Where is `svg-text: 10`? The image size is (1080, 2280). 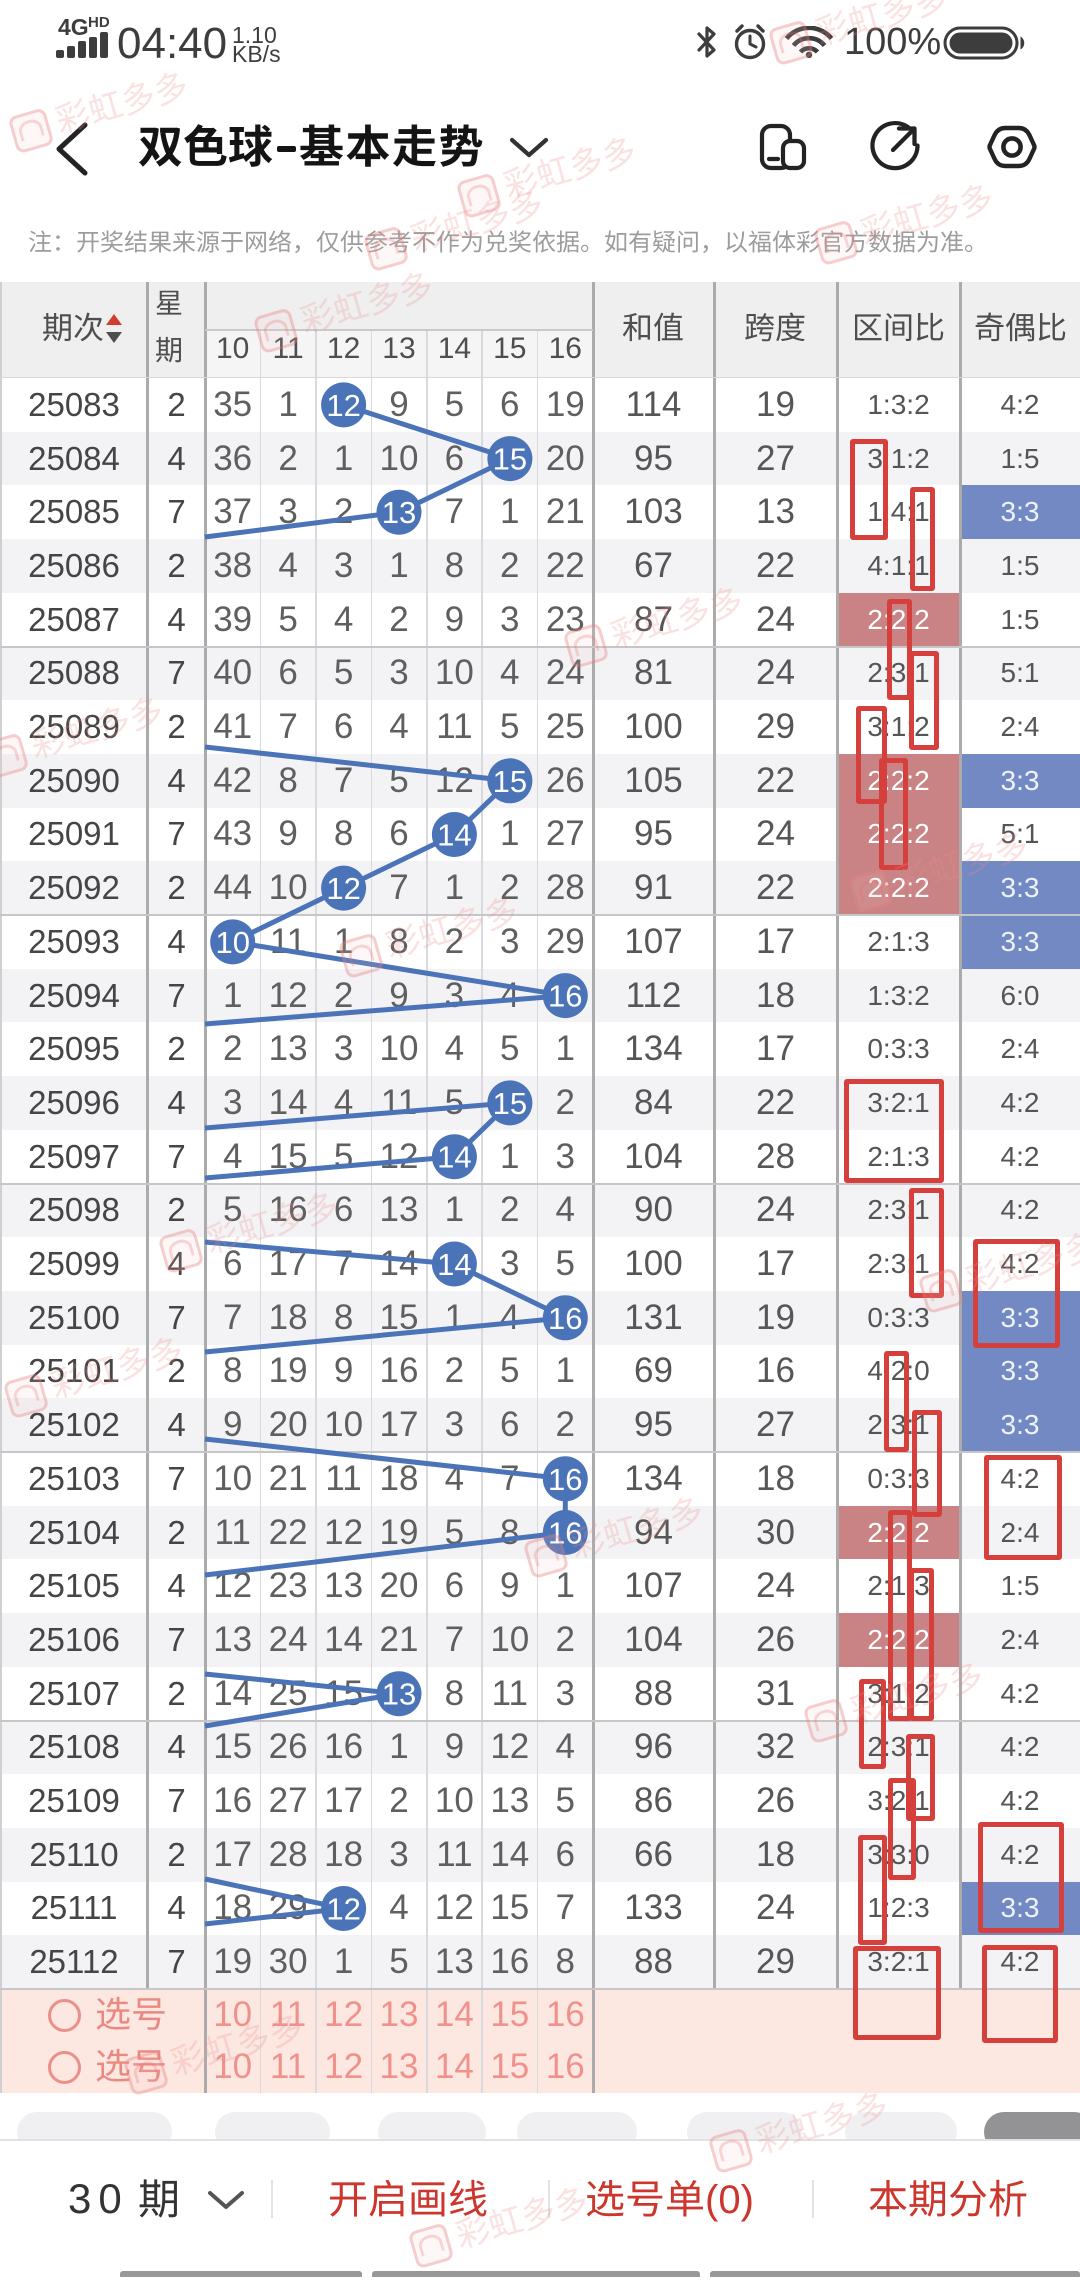
svg-text: 10 is located at coordinates (232, 942).